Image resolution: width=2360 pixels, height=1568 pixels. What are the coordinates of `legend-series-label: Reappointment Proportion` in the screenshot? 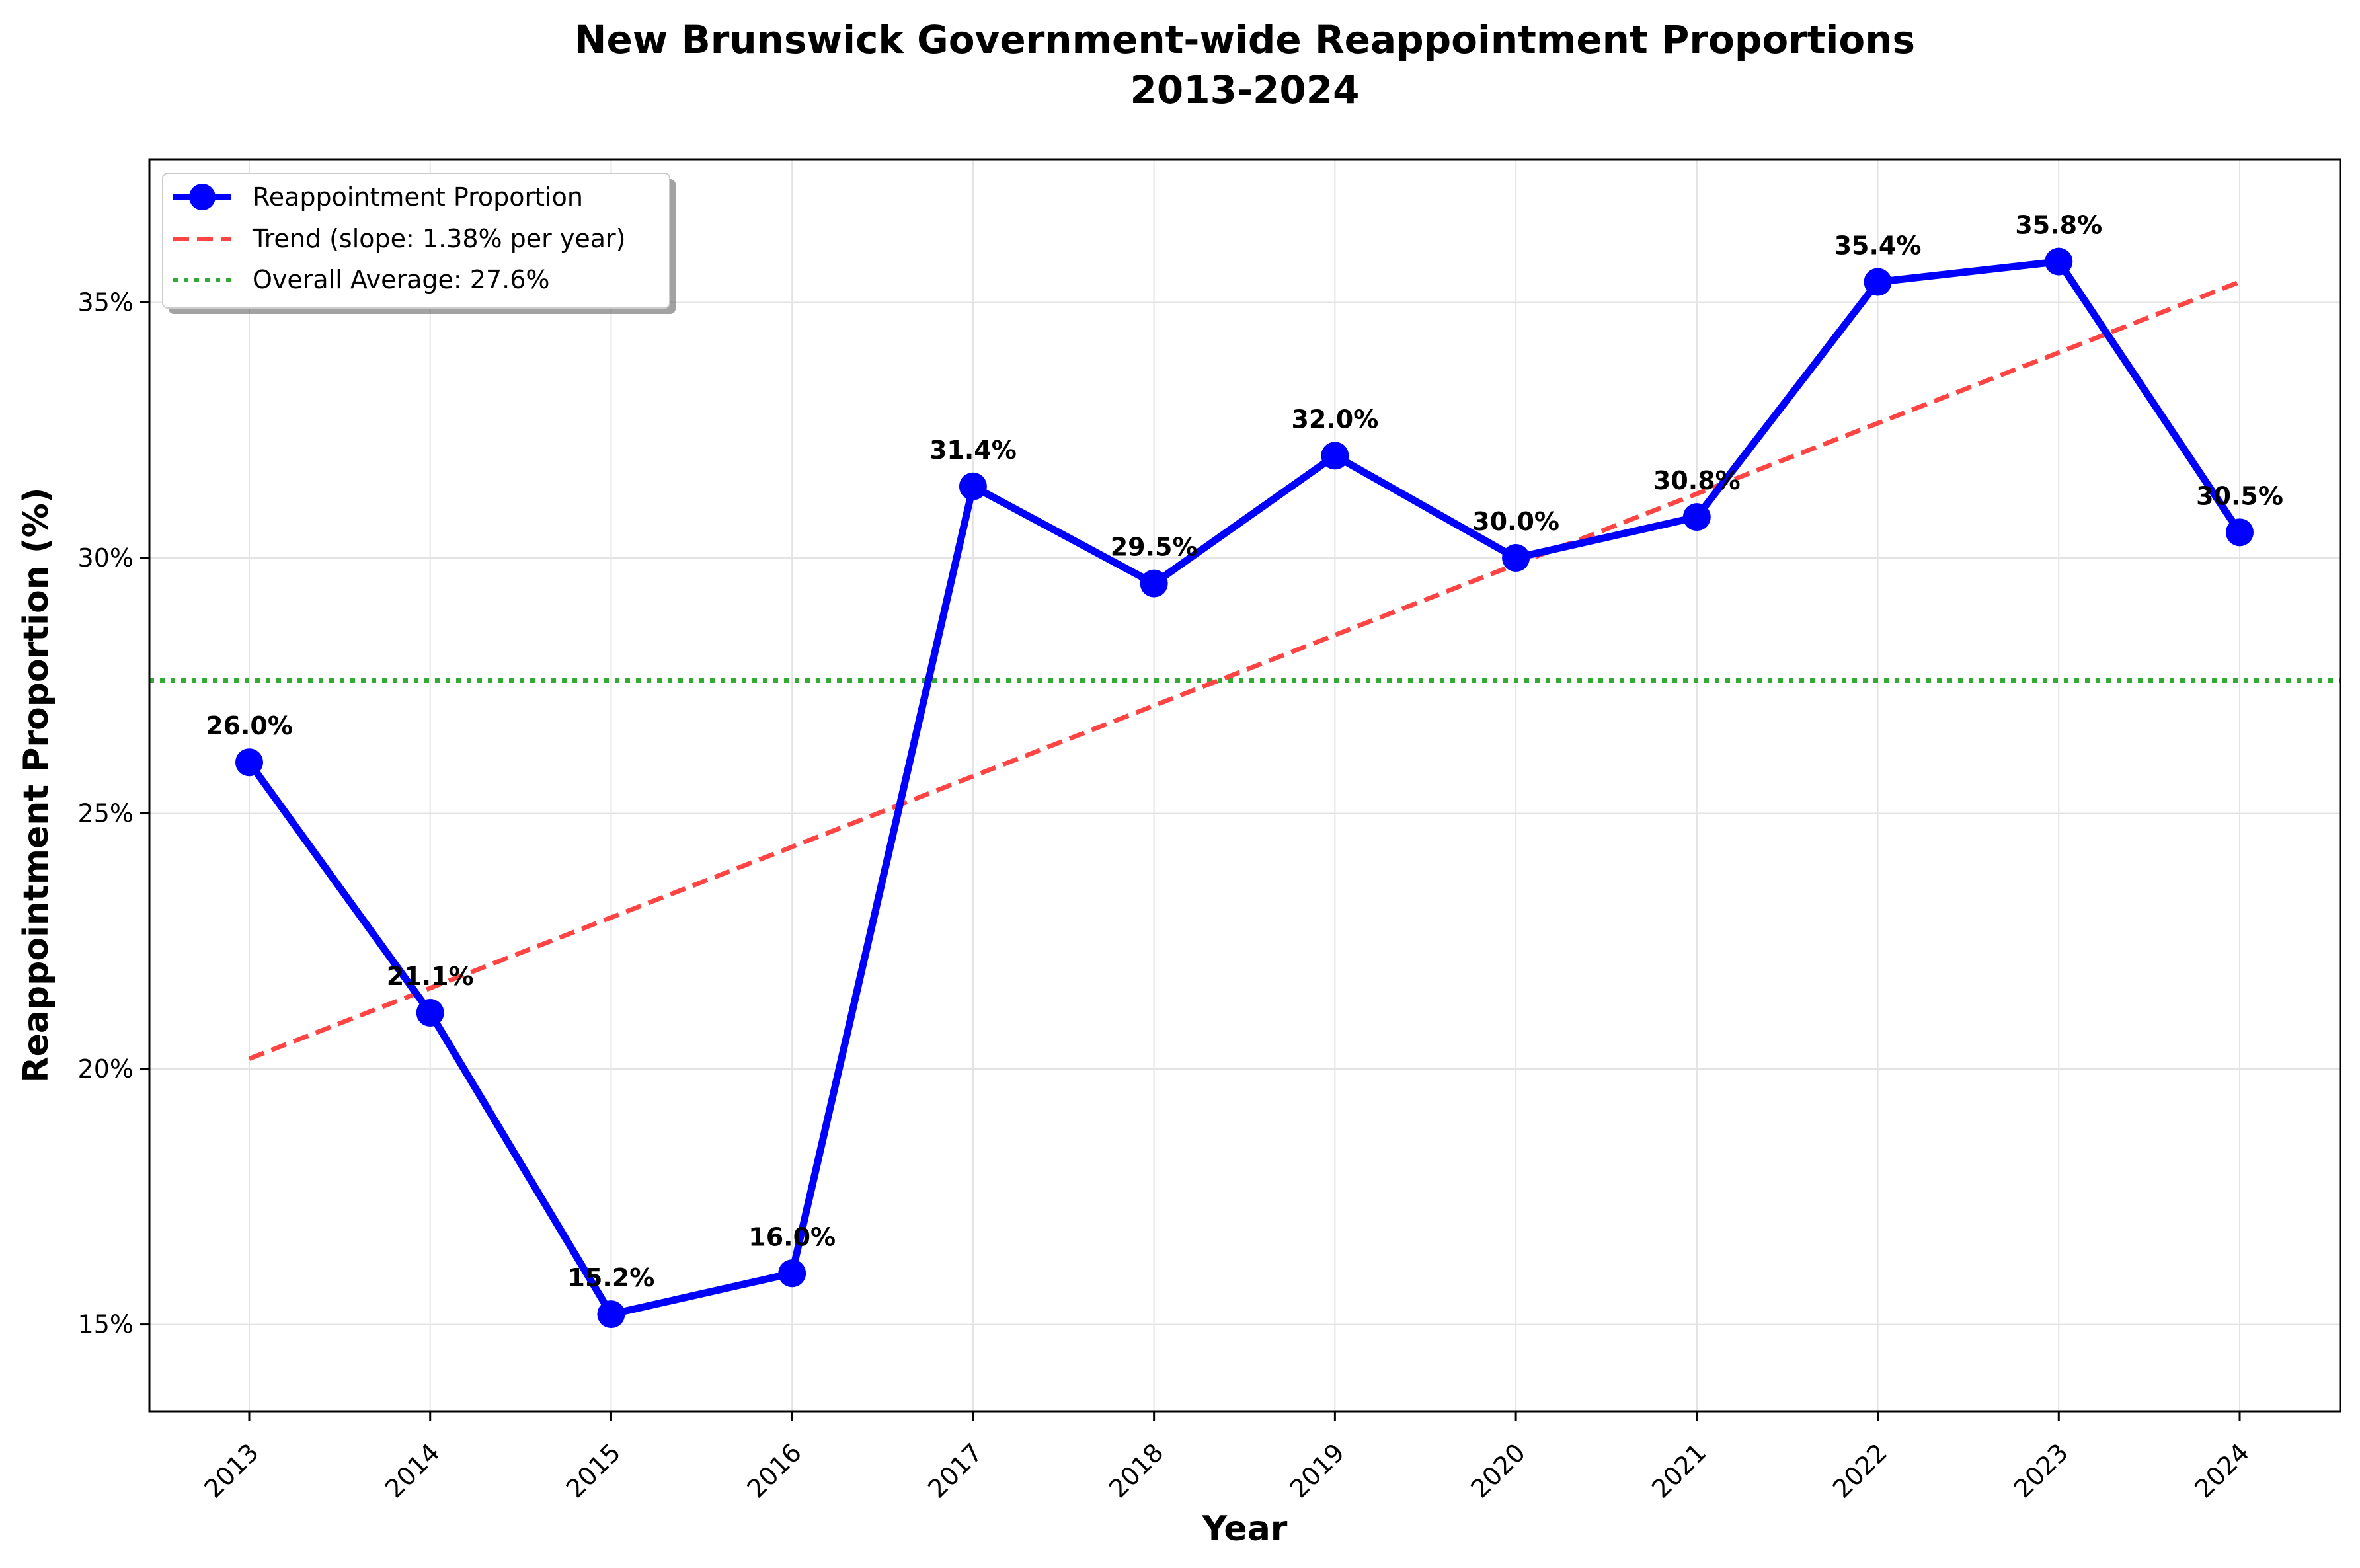 It's located at (418, 197).